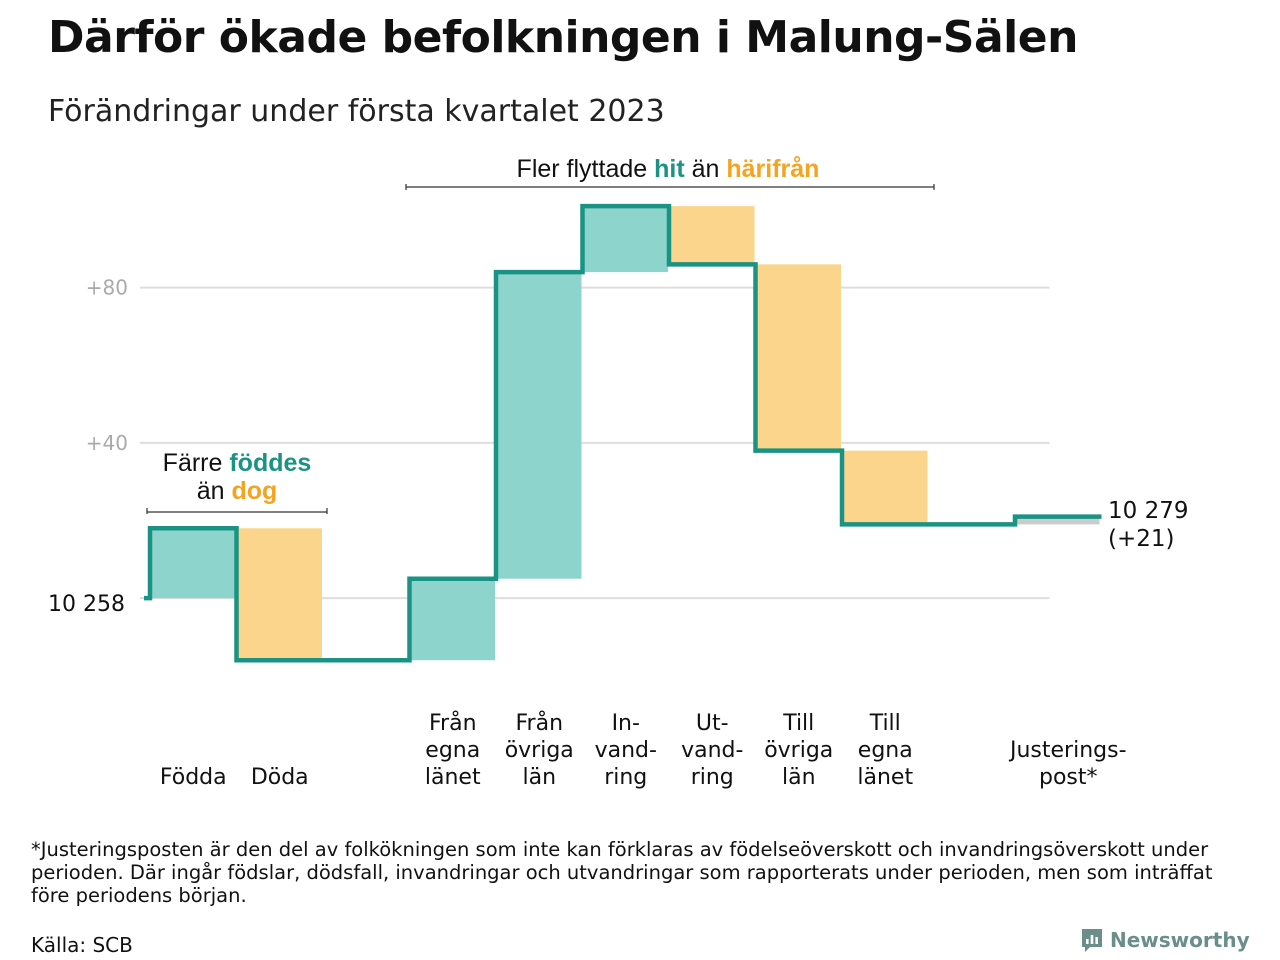 This screenshot has height=960, width=1280. I want to click on migration-annotation-text: Fler flyttade hit än härifrån, so click(668, 169).